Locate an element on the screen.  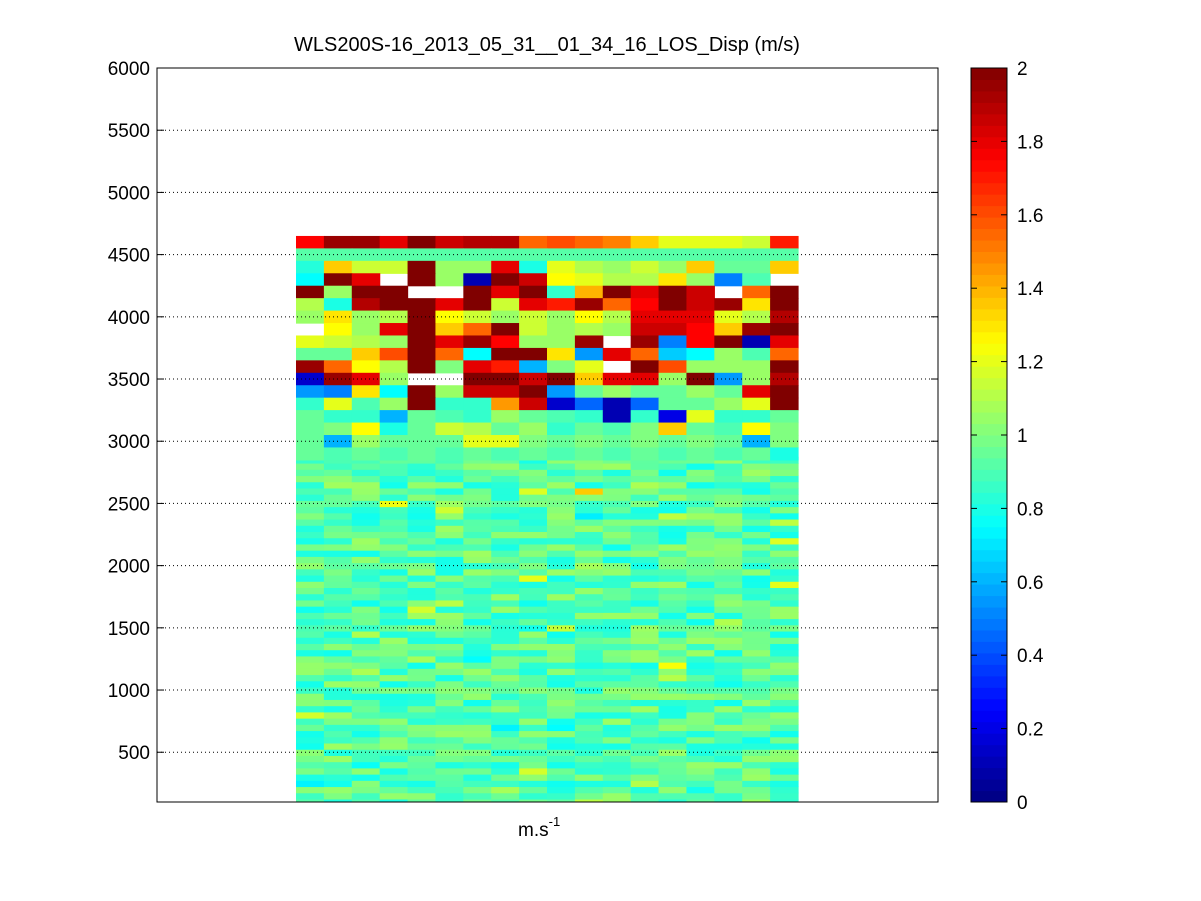
colorbar: 0 0.2 0.4 0.6 0.8 1 1.2 1.4 1.6 1.8 2 is located at coordinates (1007, 436).